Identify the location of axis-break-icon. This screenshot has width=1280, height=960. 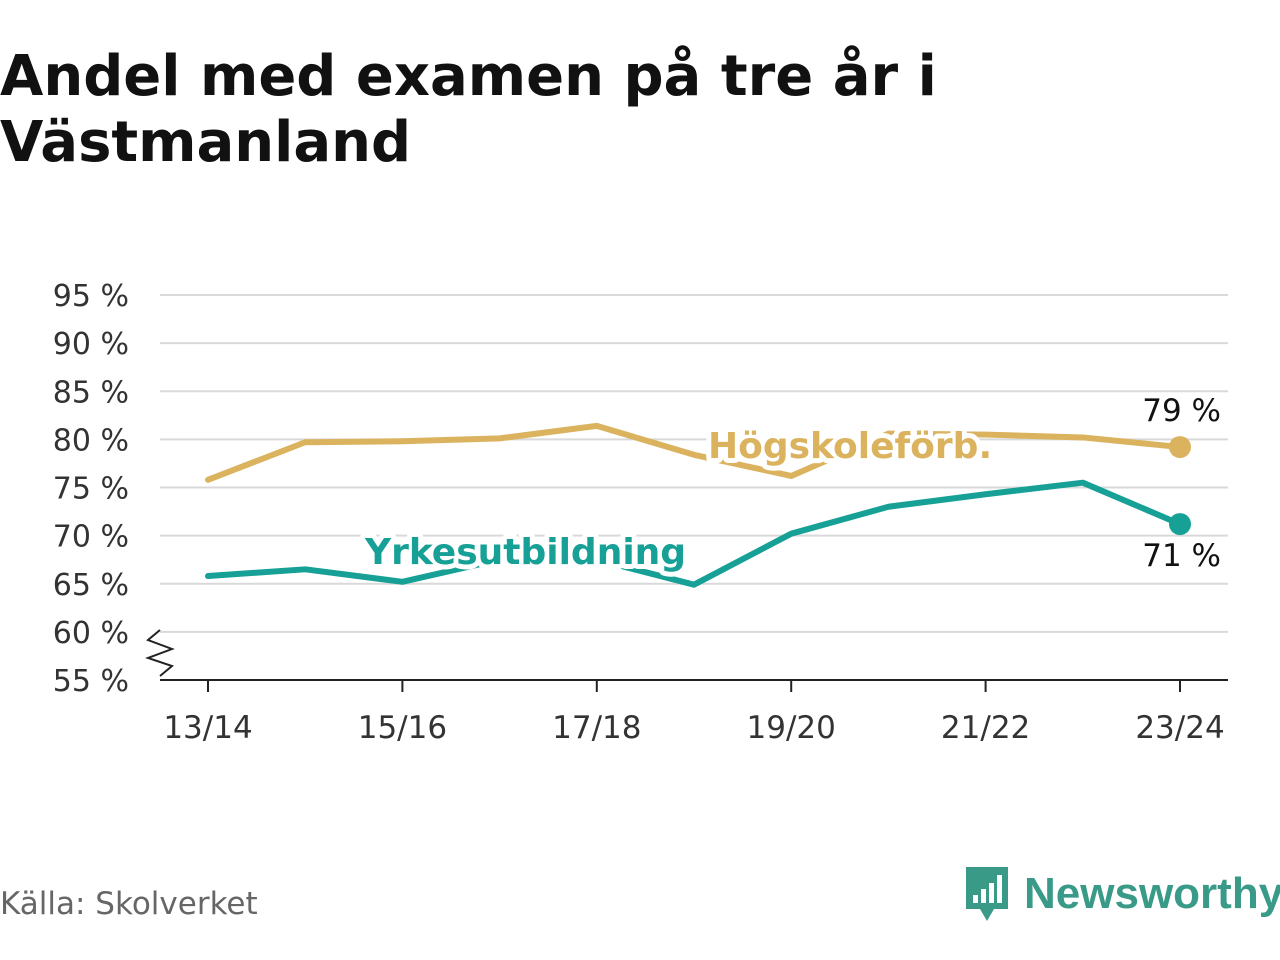
(160, 653).